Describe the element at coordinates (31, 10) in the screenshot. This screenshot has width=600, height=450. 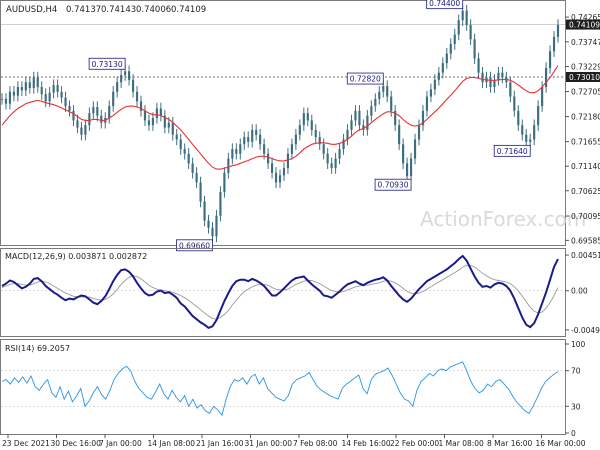
I see `symbol-label: AUDUSD,H4` at that location.